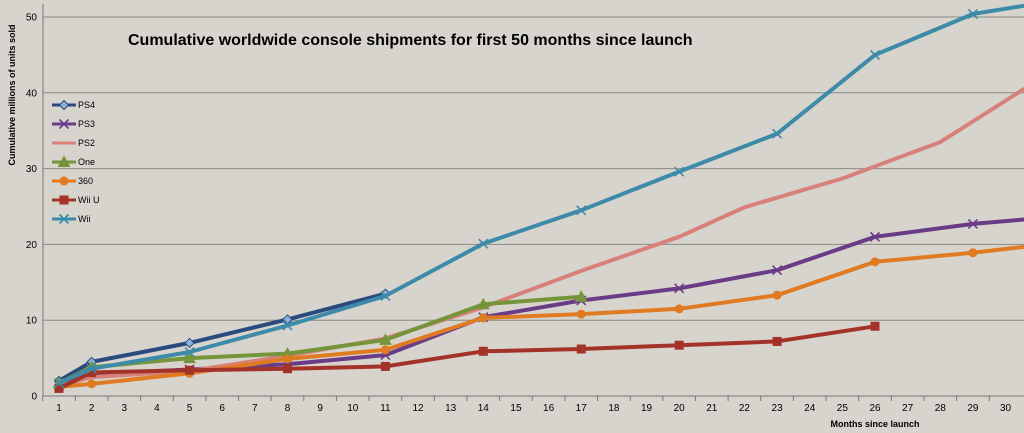 The width and height of the screenshot is (1024, 433). Describe the element at coordinates (73, 124) in the screenshot. I see `legend-item-ps3: PS3` at that location.